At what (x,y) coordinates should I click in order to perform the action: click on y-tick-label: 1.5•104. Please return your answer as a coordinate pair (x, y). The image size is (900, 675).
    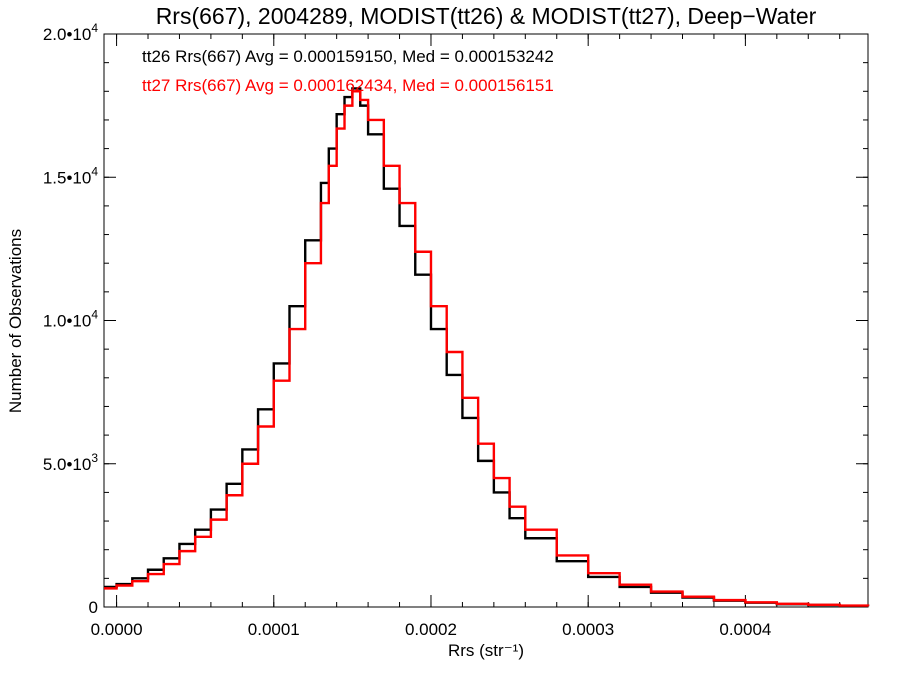
    Looking at the image, I should click on (71, 175).